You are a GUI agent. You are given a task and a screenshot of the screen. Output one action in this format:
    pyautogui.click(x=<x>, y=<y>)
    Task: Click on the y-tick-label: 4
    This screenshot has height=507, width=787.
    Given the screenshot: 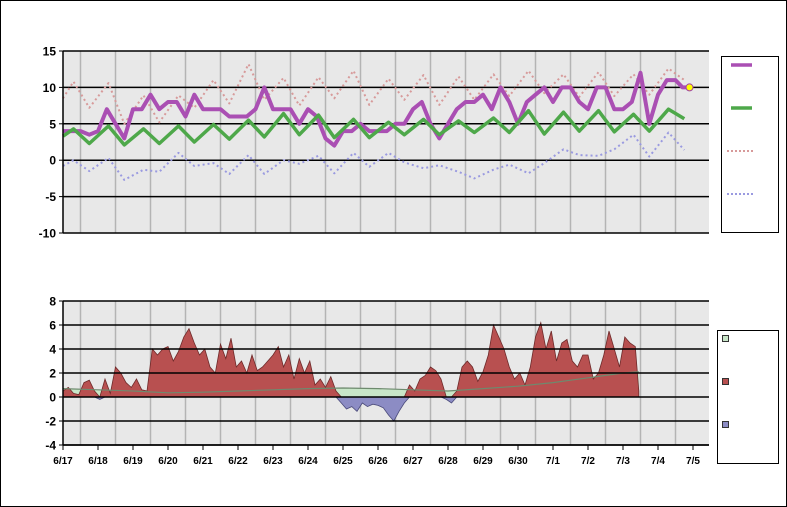 What is the action you would take?
    pyautogui.click(x=52, y=350)
    